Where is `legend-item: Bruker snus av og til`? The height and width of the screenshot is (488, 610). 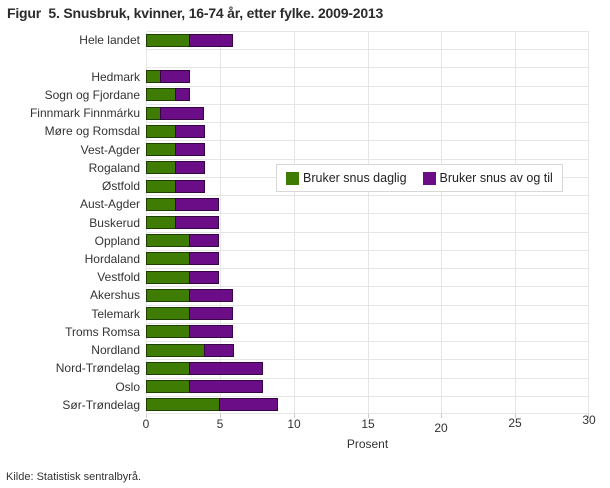 legend-item: Bruker snus av og til is located at coordinates (487, 178).